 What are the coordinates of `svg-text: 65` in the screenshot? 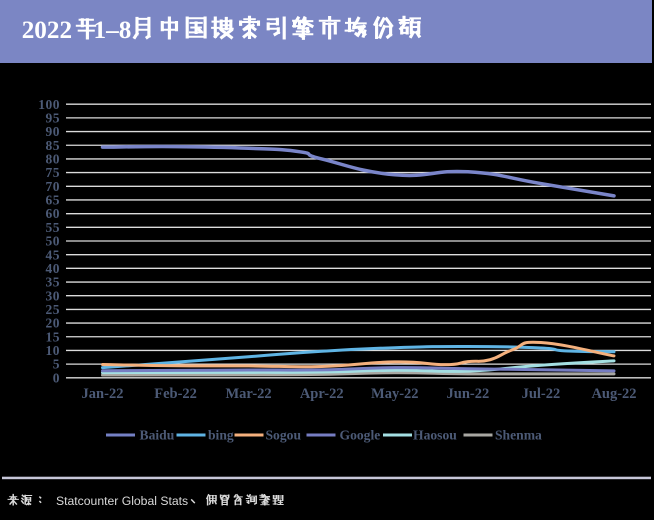 It's located at (53, 200).